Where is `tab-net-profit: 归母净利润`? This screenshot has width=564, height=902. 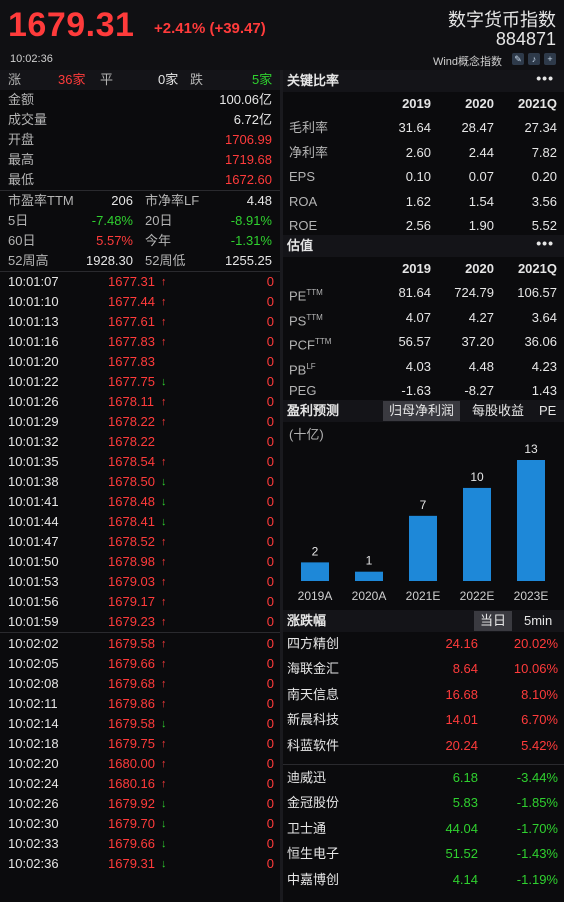
tab-net-profit: 归母净利润 is located at coordinates (422, 411).